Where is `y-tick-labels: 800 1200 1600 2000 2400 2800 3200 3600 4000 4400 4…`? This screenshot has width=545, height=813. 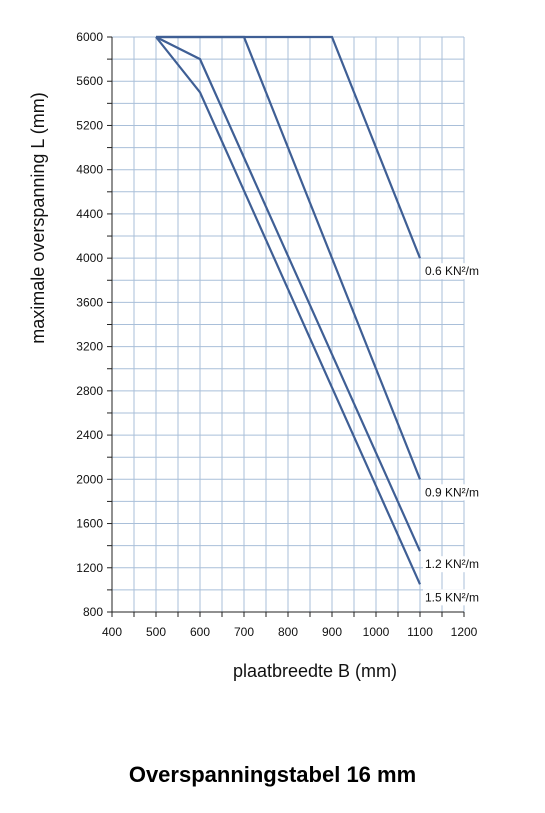 y-tick-labels: 800 1200 1600 2000 2400 2800 3200 3600 4000 4400 4… is located at coordinates (89, 324).